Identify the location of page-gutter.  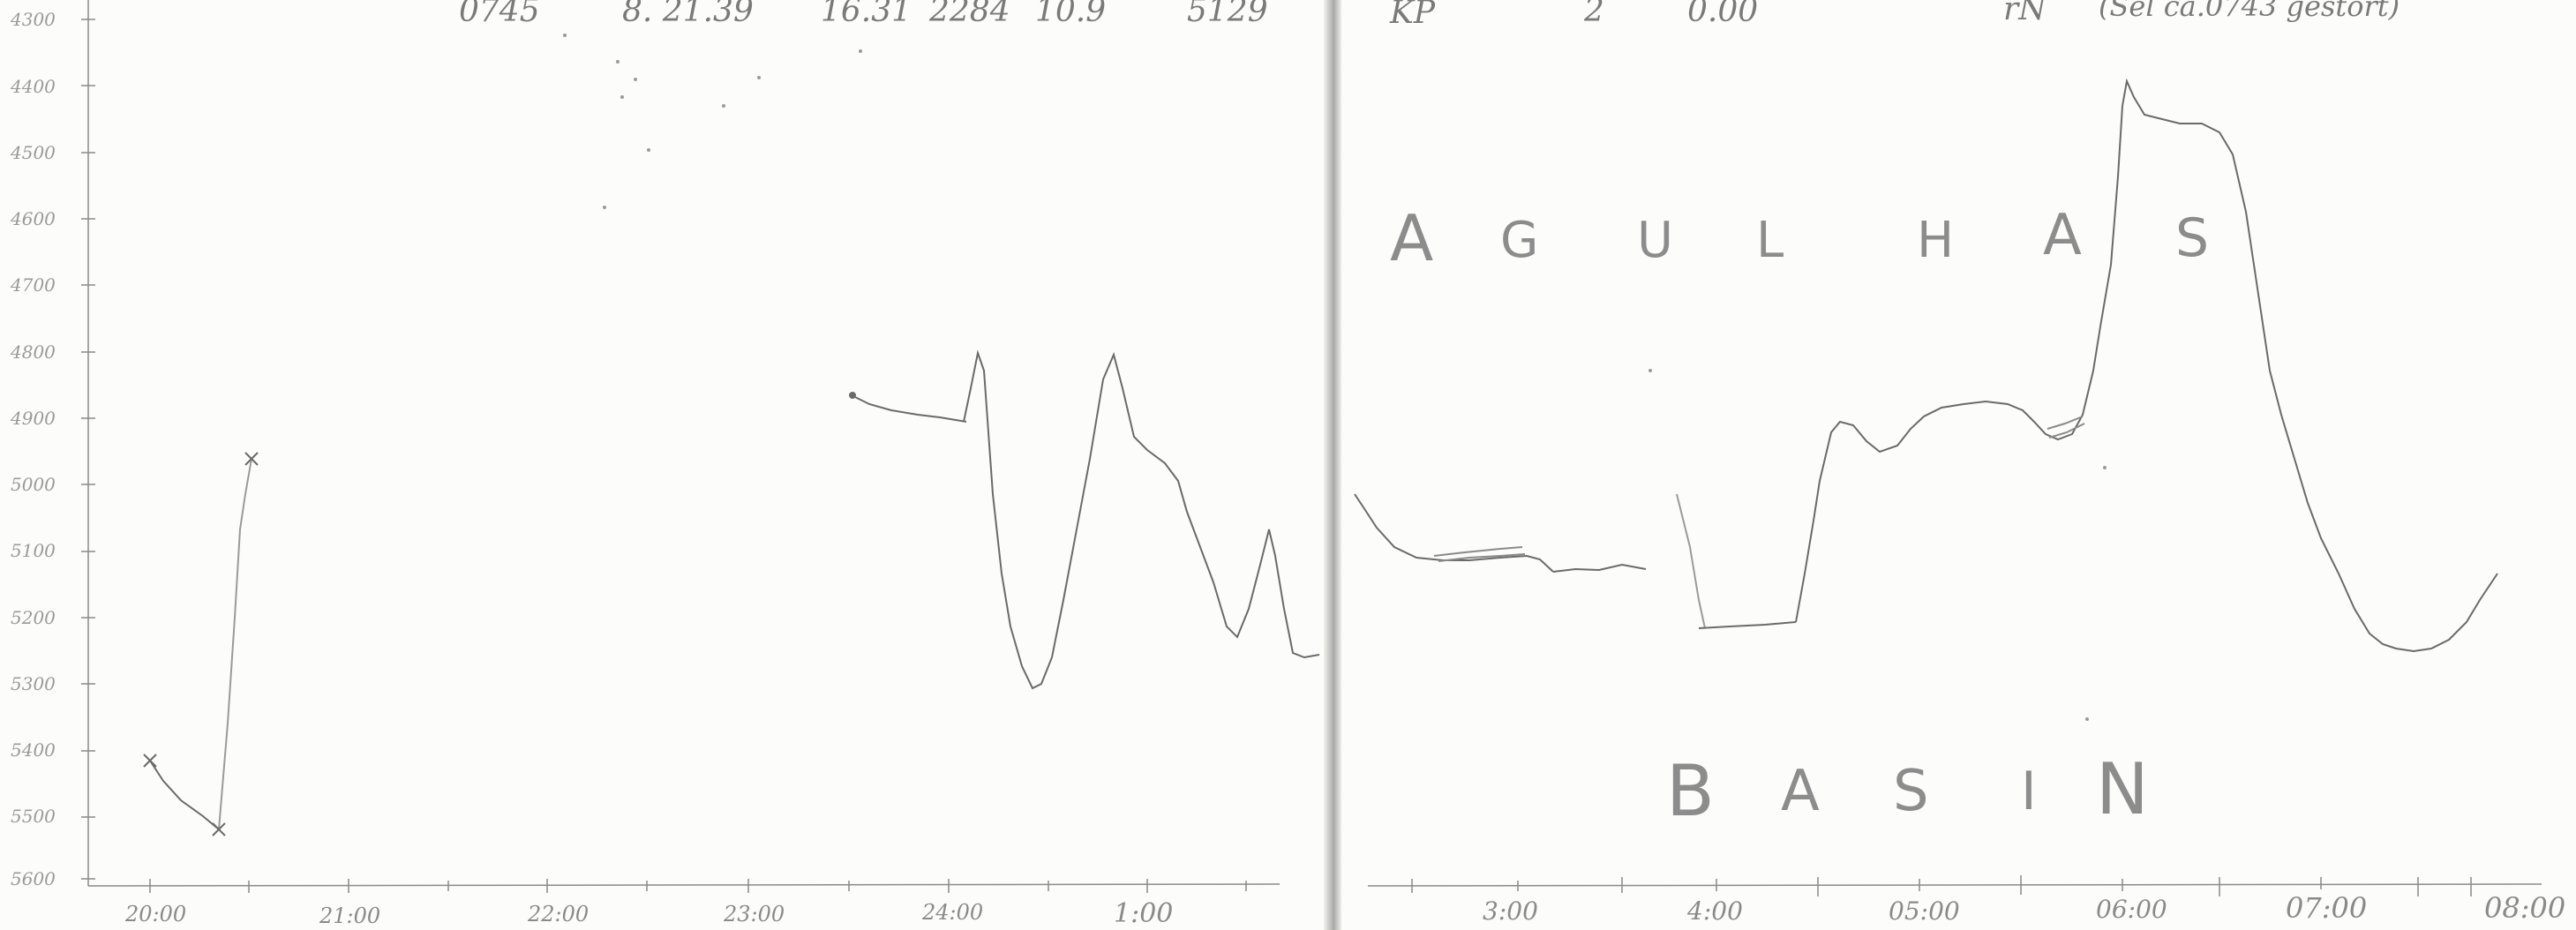
(1332, 465).